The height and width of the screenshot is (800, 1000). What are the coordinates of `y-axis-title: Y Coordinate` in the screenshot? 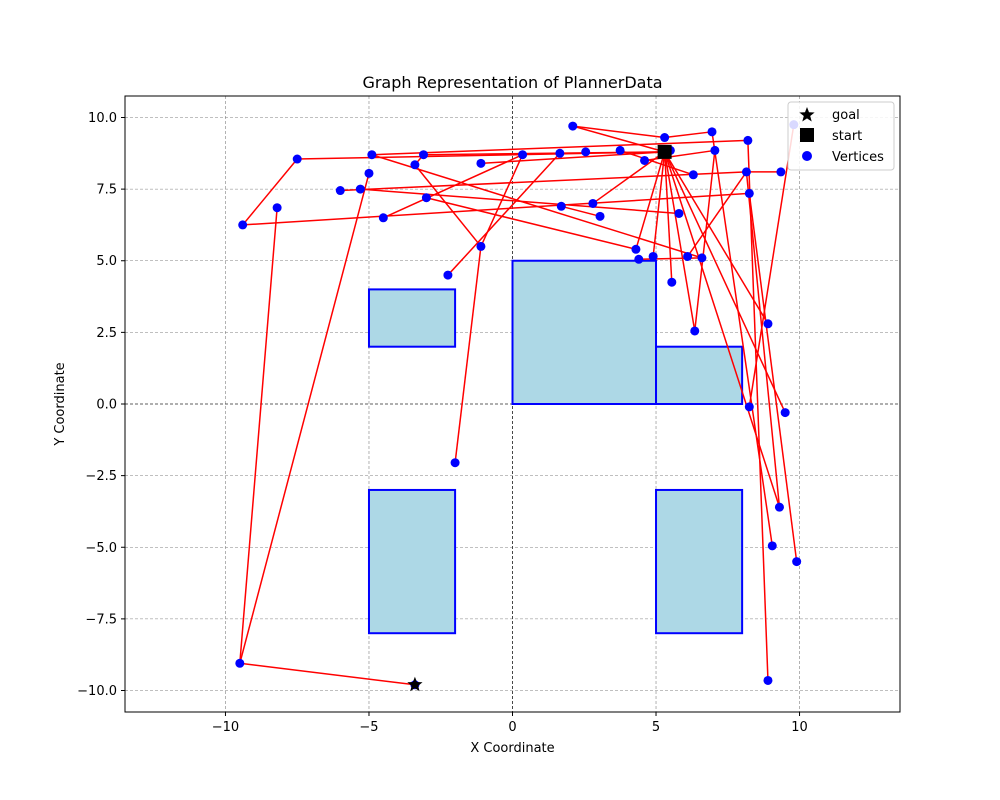 It's located at (60, 404).